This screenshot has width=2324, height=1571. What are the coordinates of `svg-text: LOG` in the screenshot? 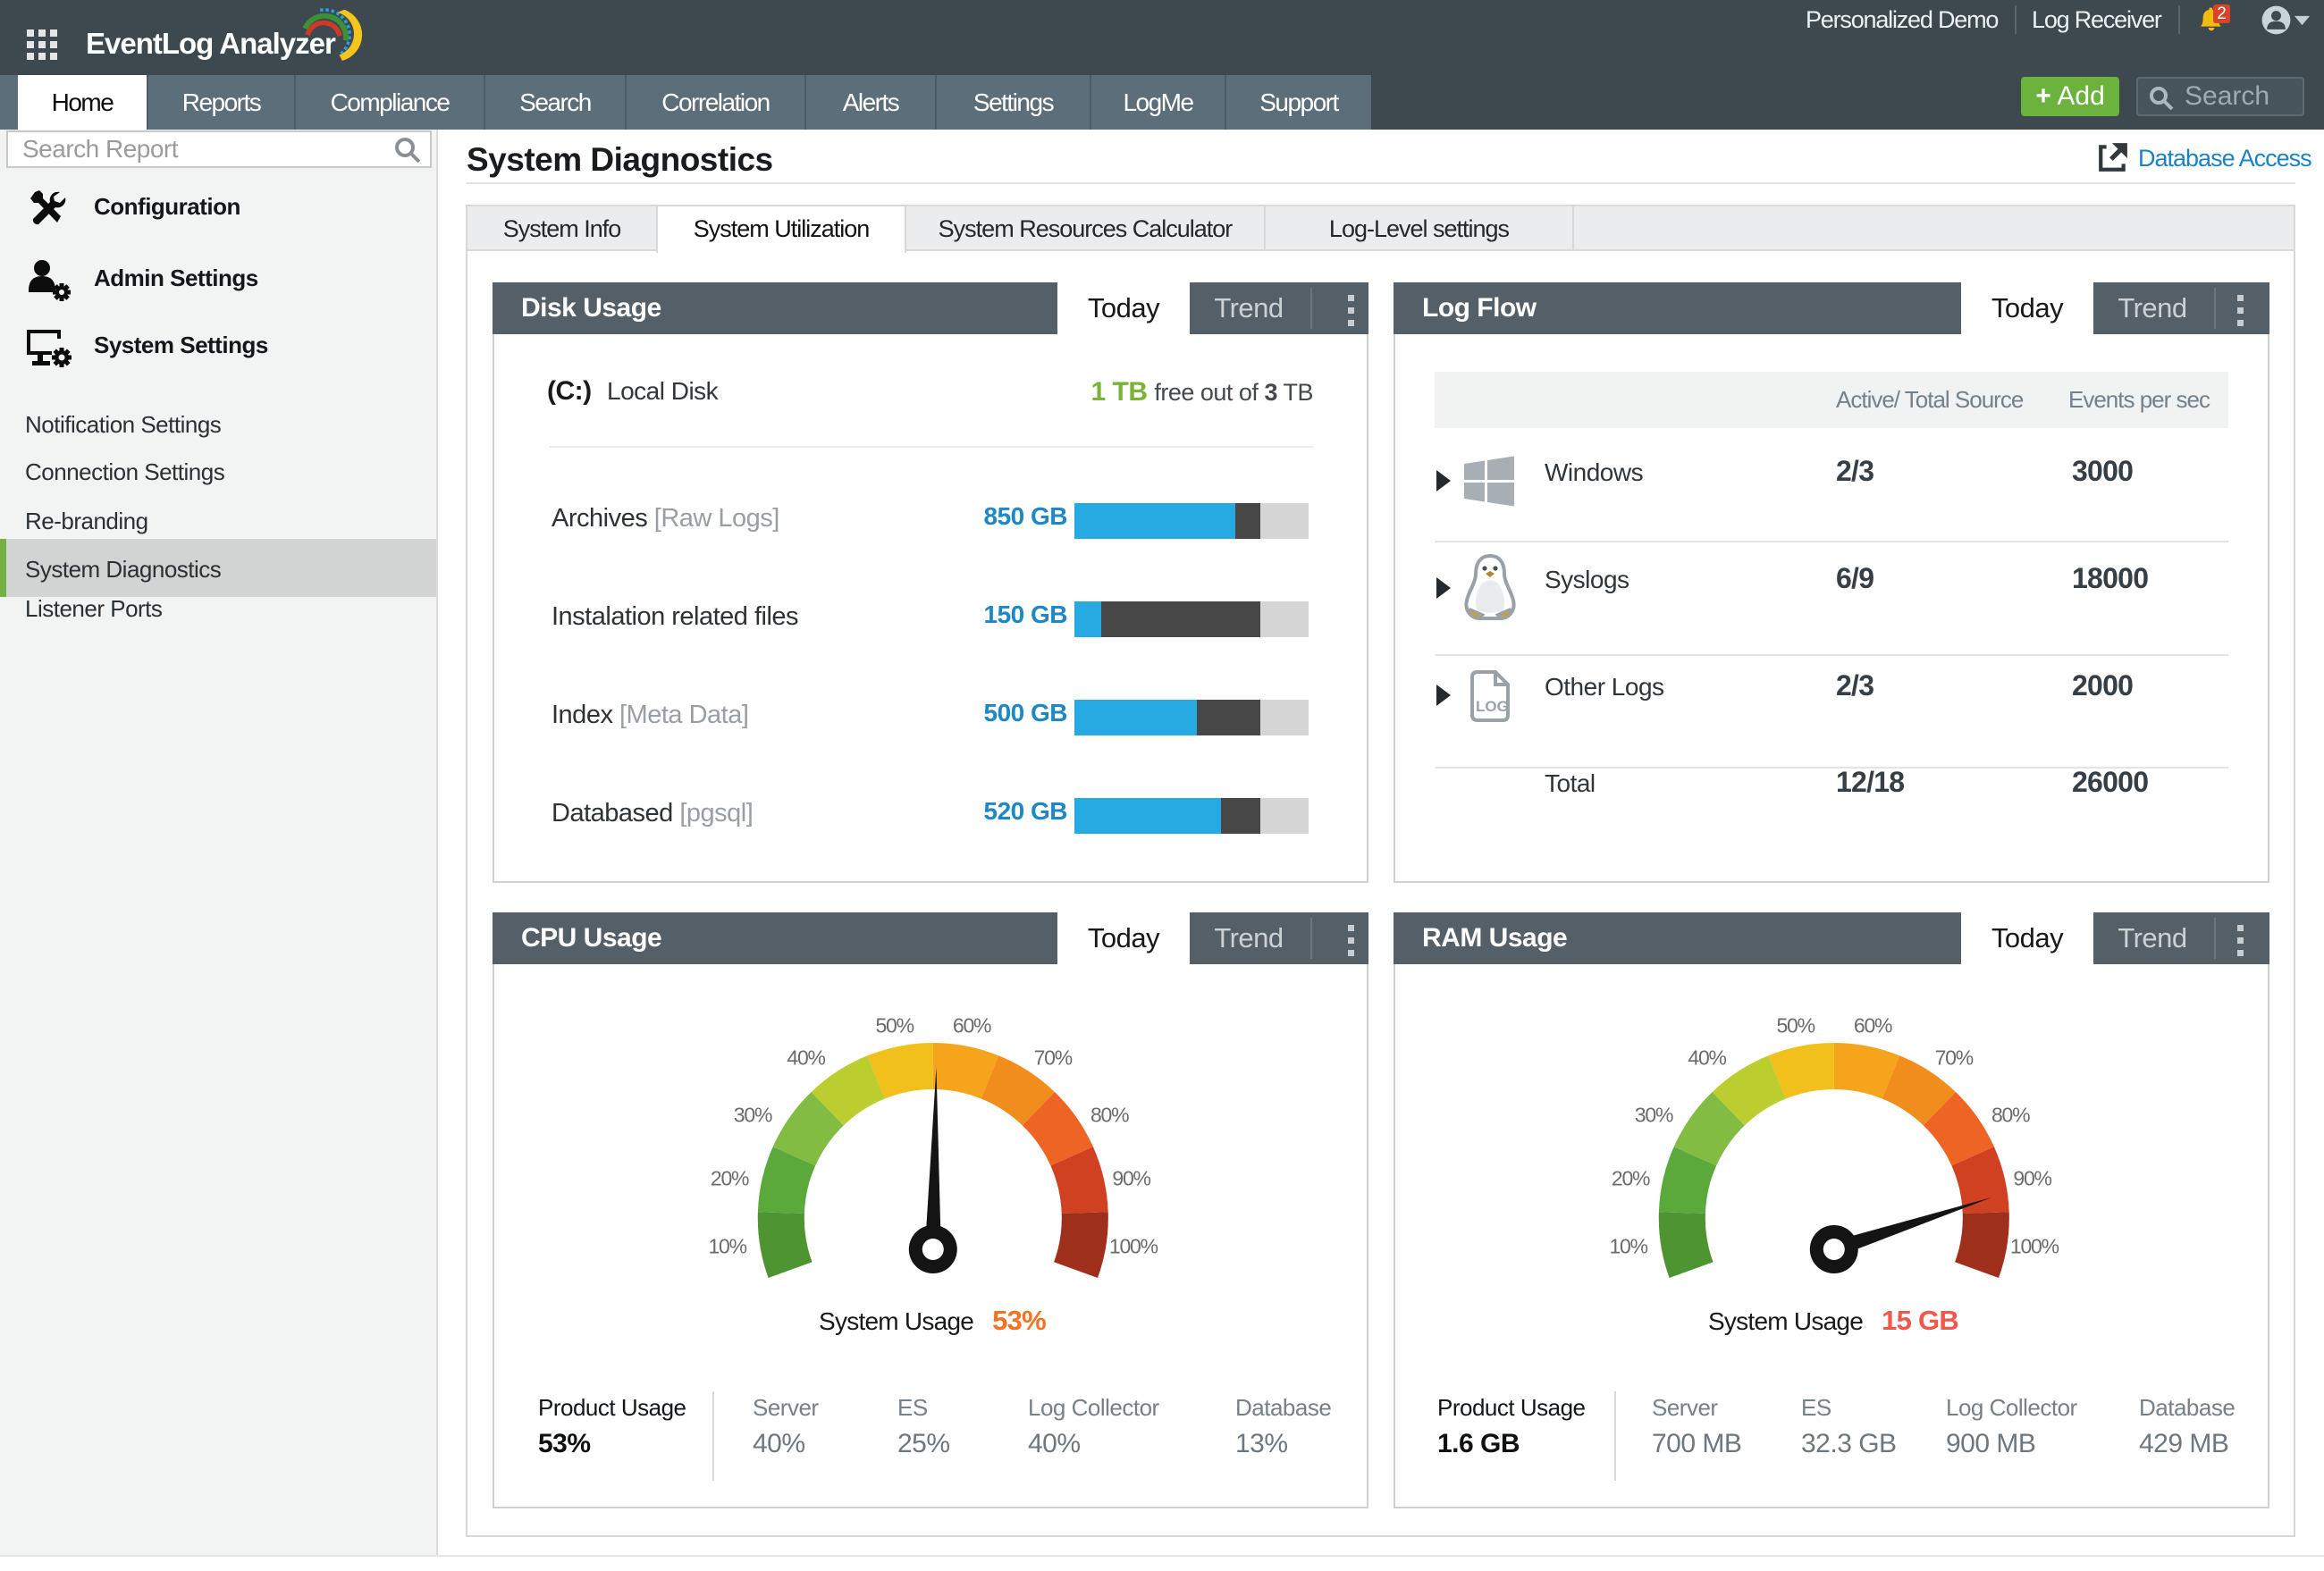 It's located at (1492, 706).